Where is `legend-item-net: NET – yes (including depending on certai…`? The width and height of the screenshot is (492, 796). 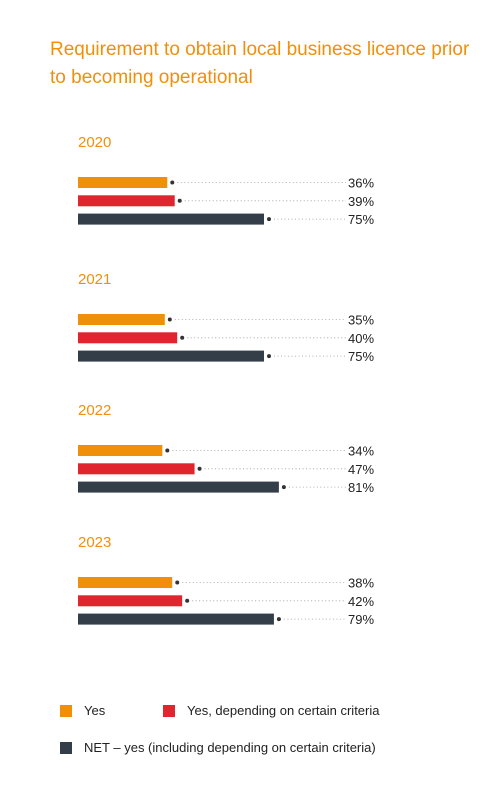 legend-item-net: NET – yes (including depending on certai… is located at coordinates (218, 747).